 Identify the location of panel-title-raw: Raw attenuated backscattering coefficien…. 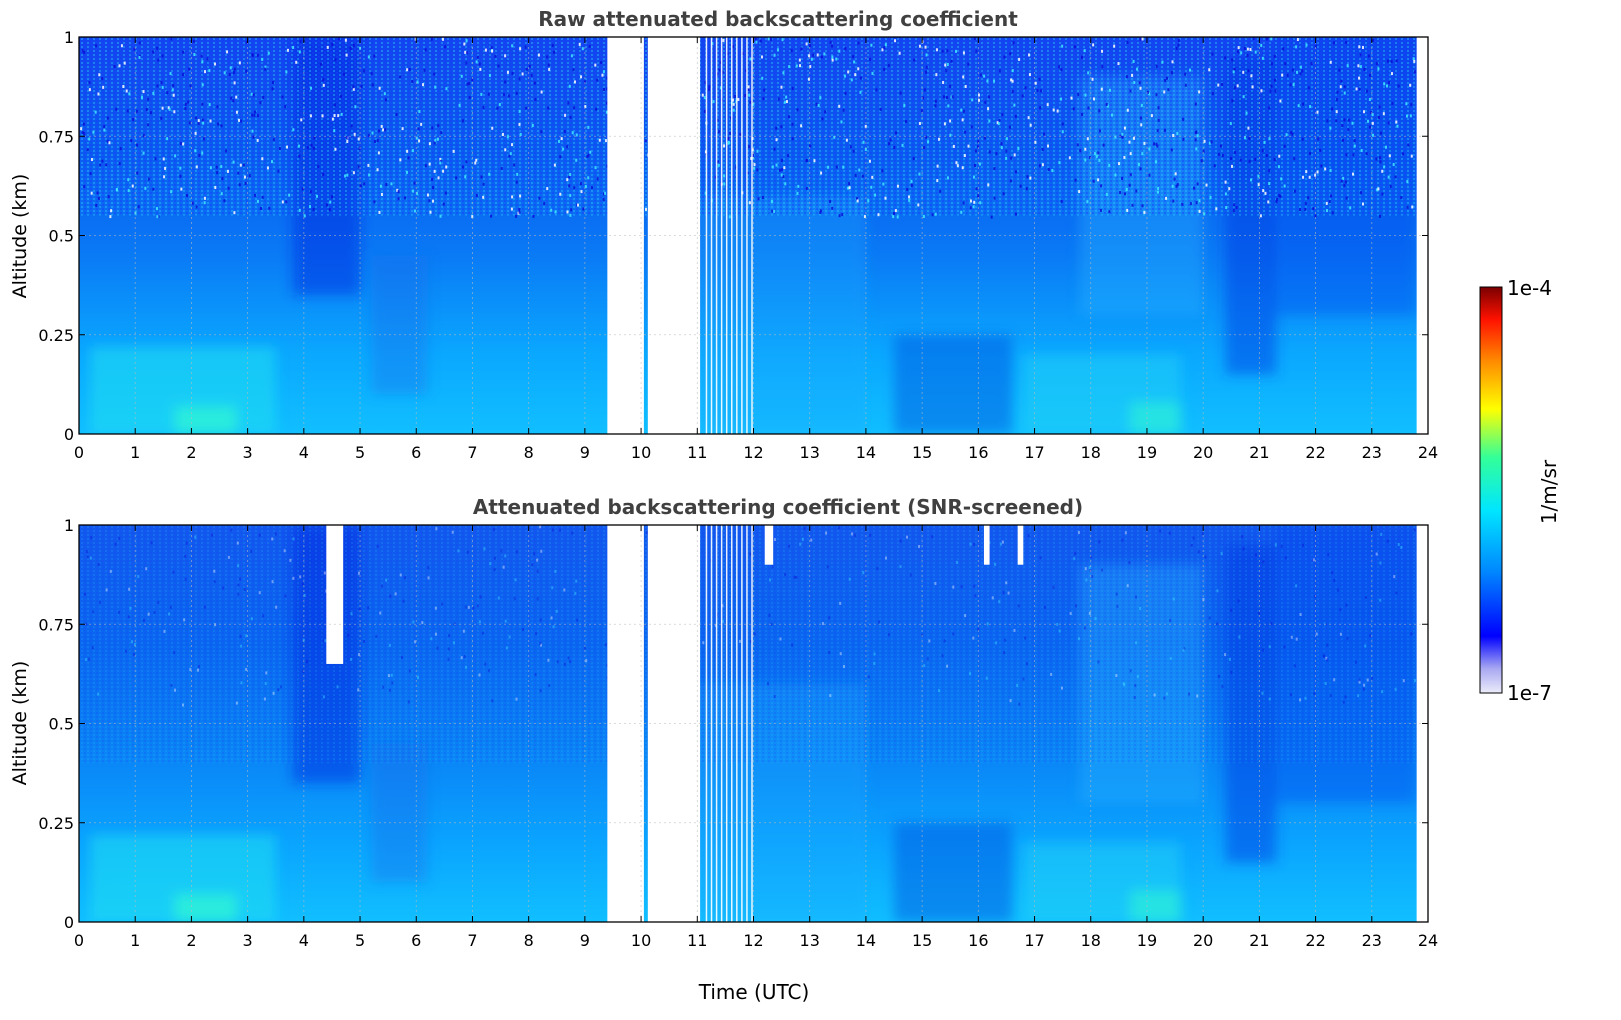
(778, 19).